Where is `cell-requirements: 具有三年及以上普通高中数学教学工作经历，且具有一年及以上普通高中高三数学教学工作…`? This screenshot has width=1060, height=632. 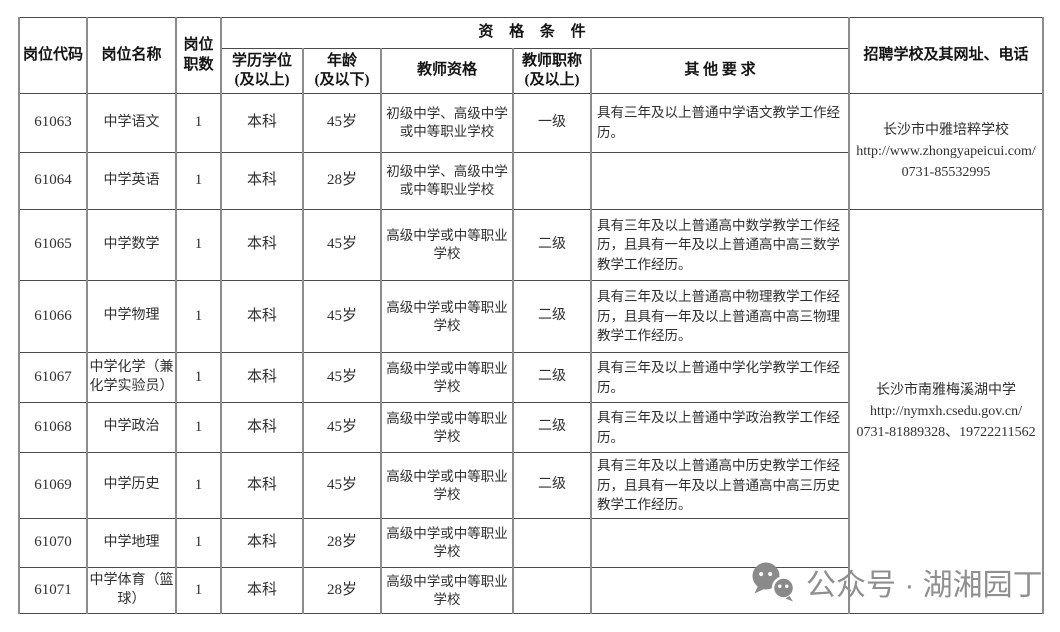
cell-requirements: 具有三年及以上普通高中数学教学工作经历，且具有一年及以上普通高中高三数学教学工作… is located at coordinates (720, 245).